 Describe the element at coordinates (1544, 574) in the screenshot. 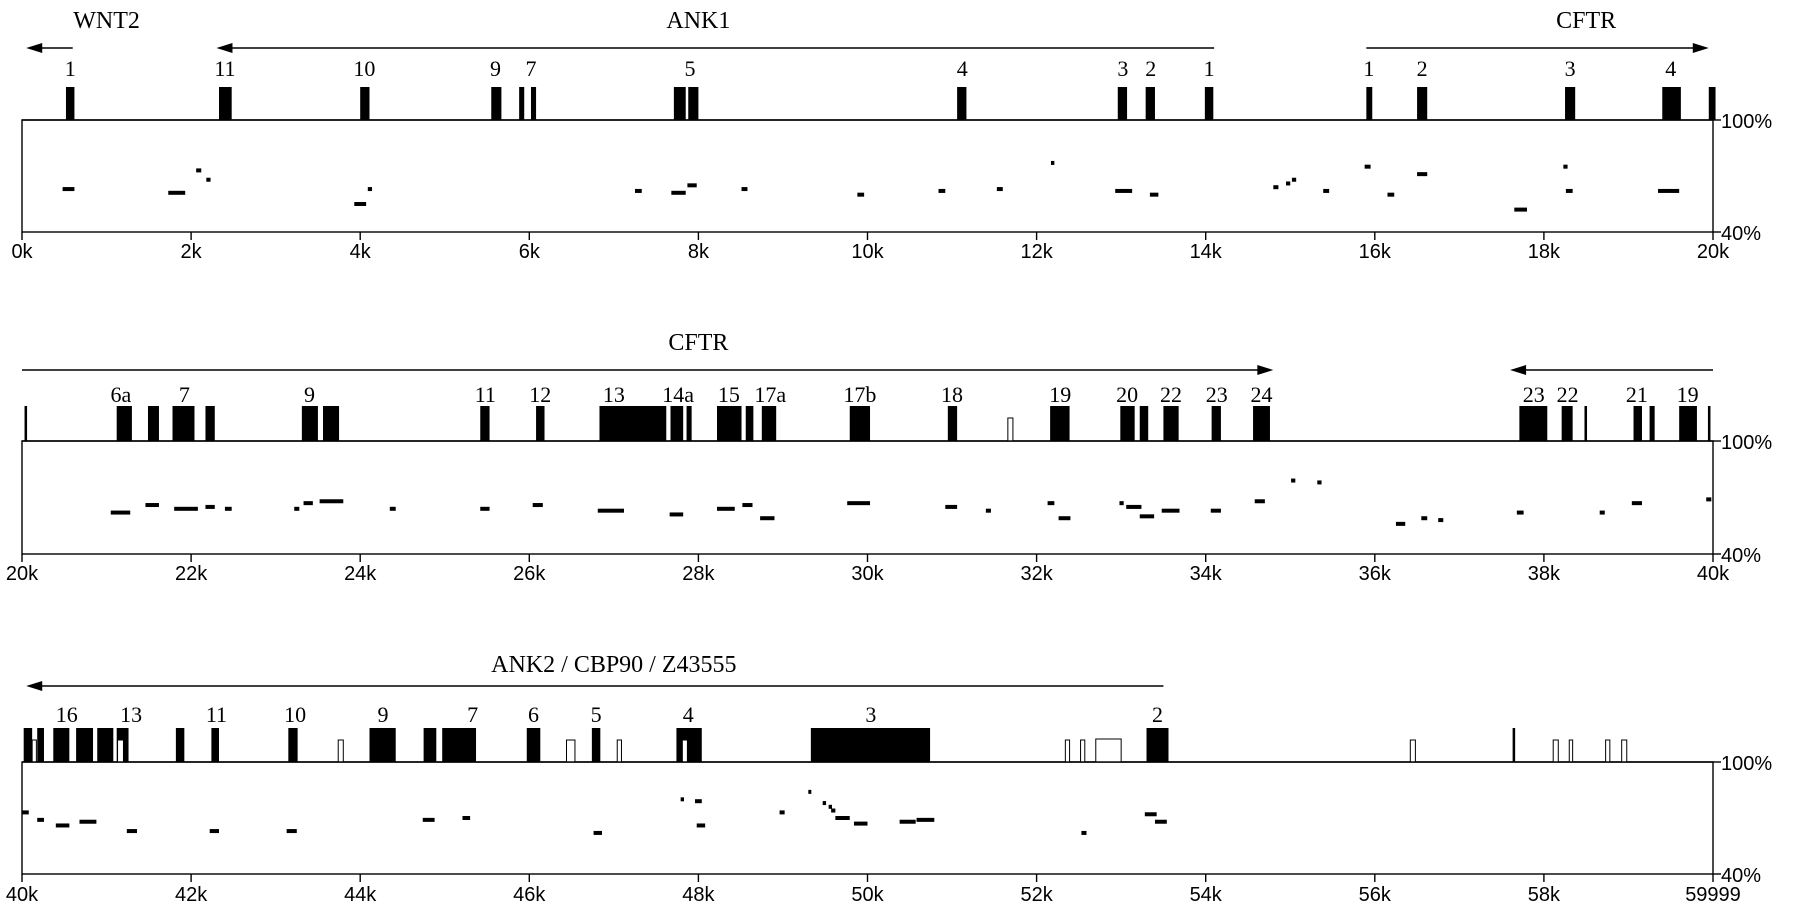

I see `x-tick-label: 38k` at that location.